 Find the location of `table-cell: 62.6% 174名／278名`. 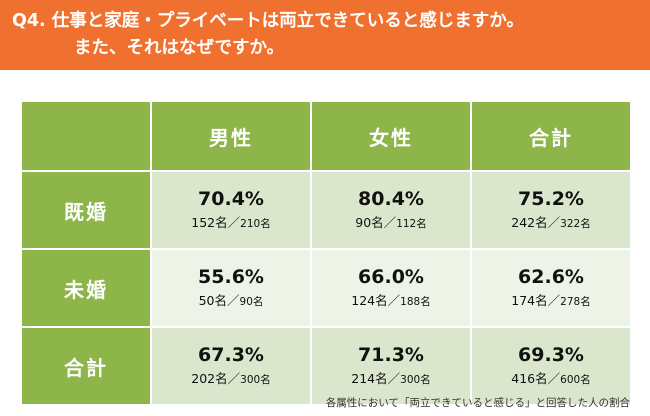

table-cell: 62.6% 174名／278名 is located at coordinates (551, 288).